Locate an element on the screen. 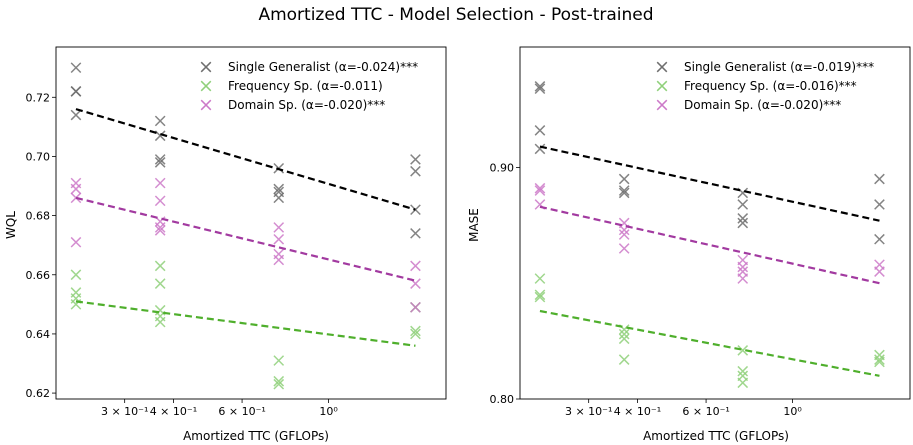 The image size is (913, 445). wql-legend-frequency-label: Frequency Sp. (α=-0.011) is located at coordinates (305, 86).